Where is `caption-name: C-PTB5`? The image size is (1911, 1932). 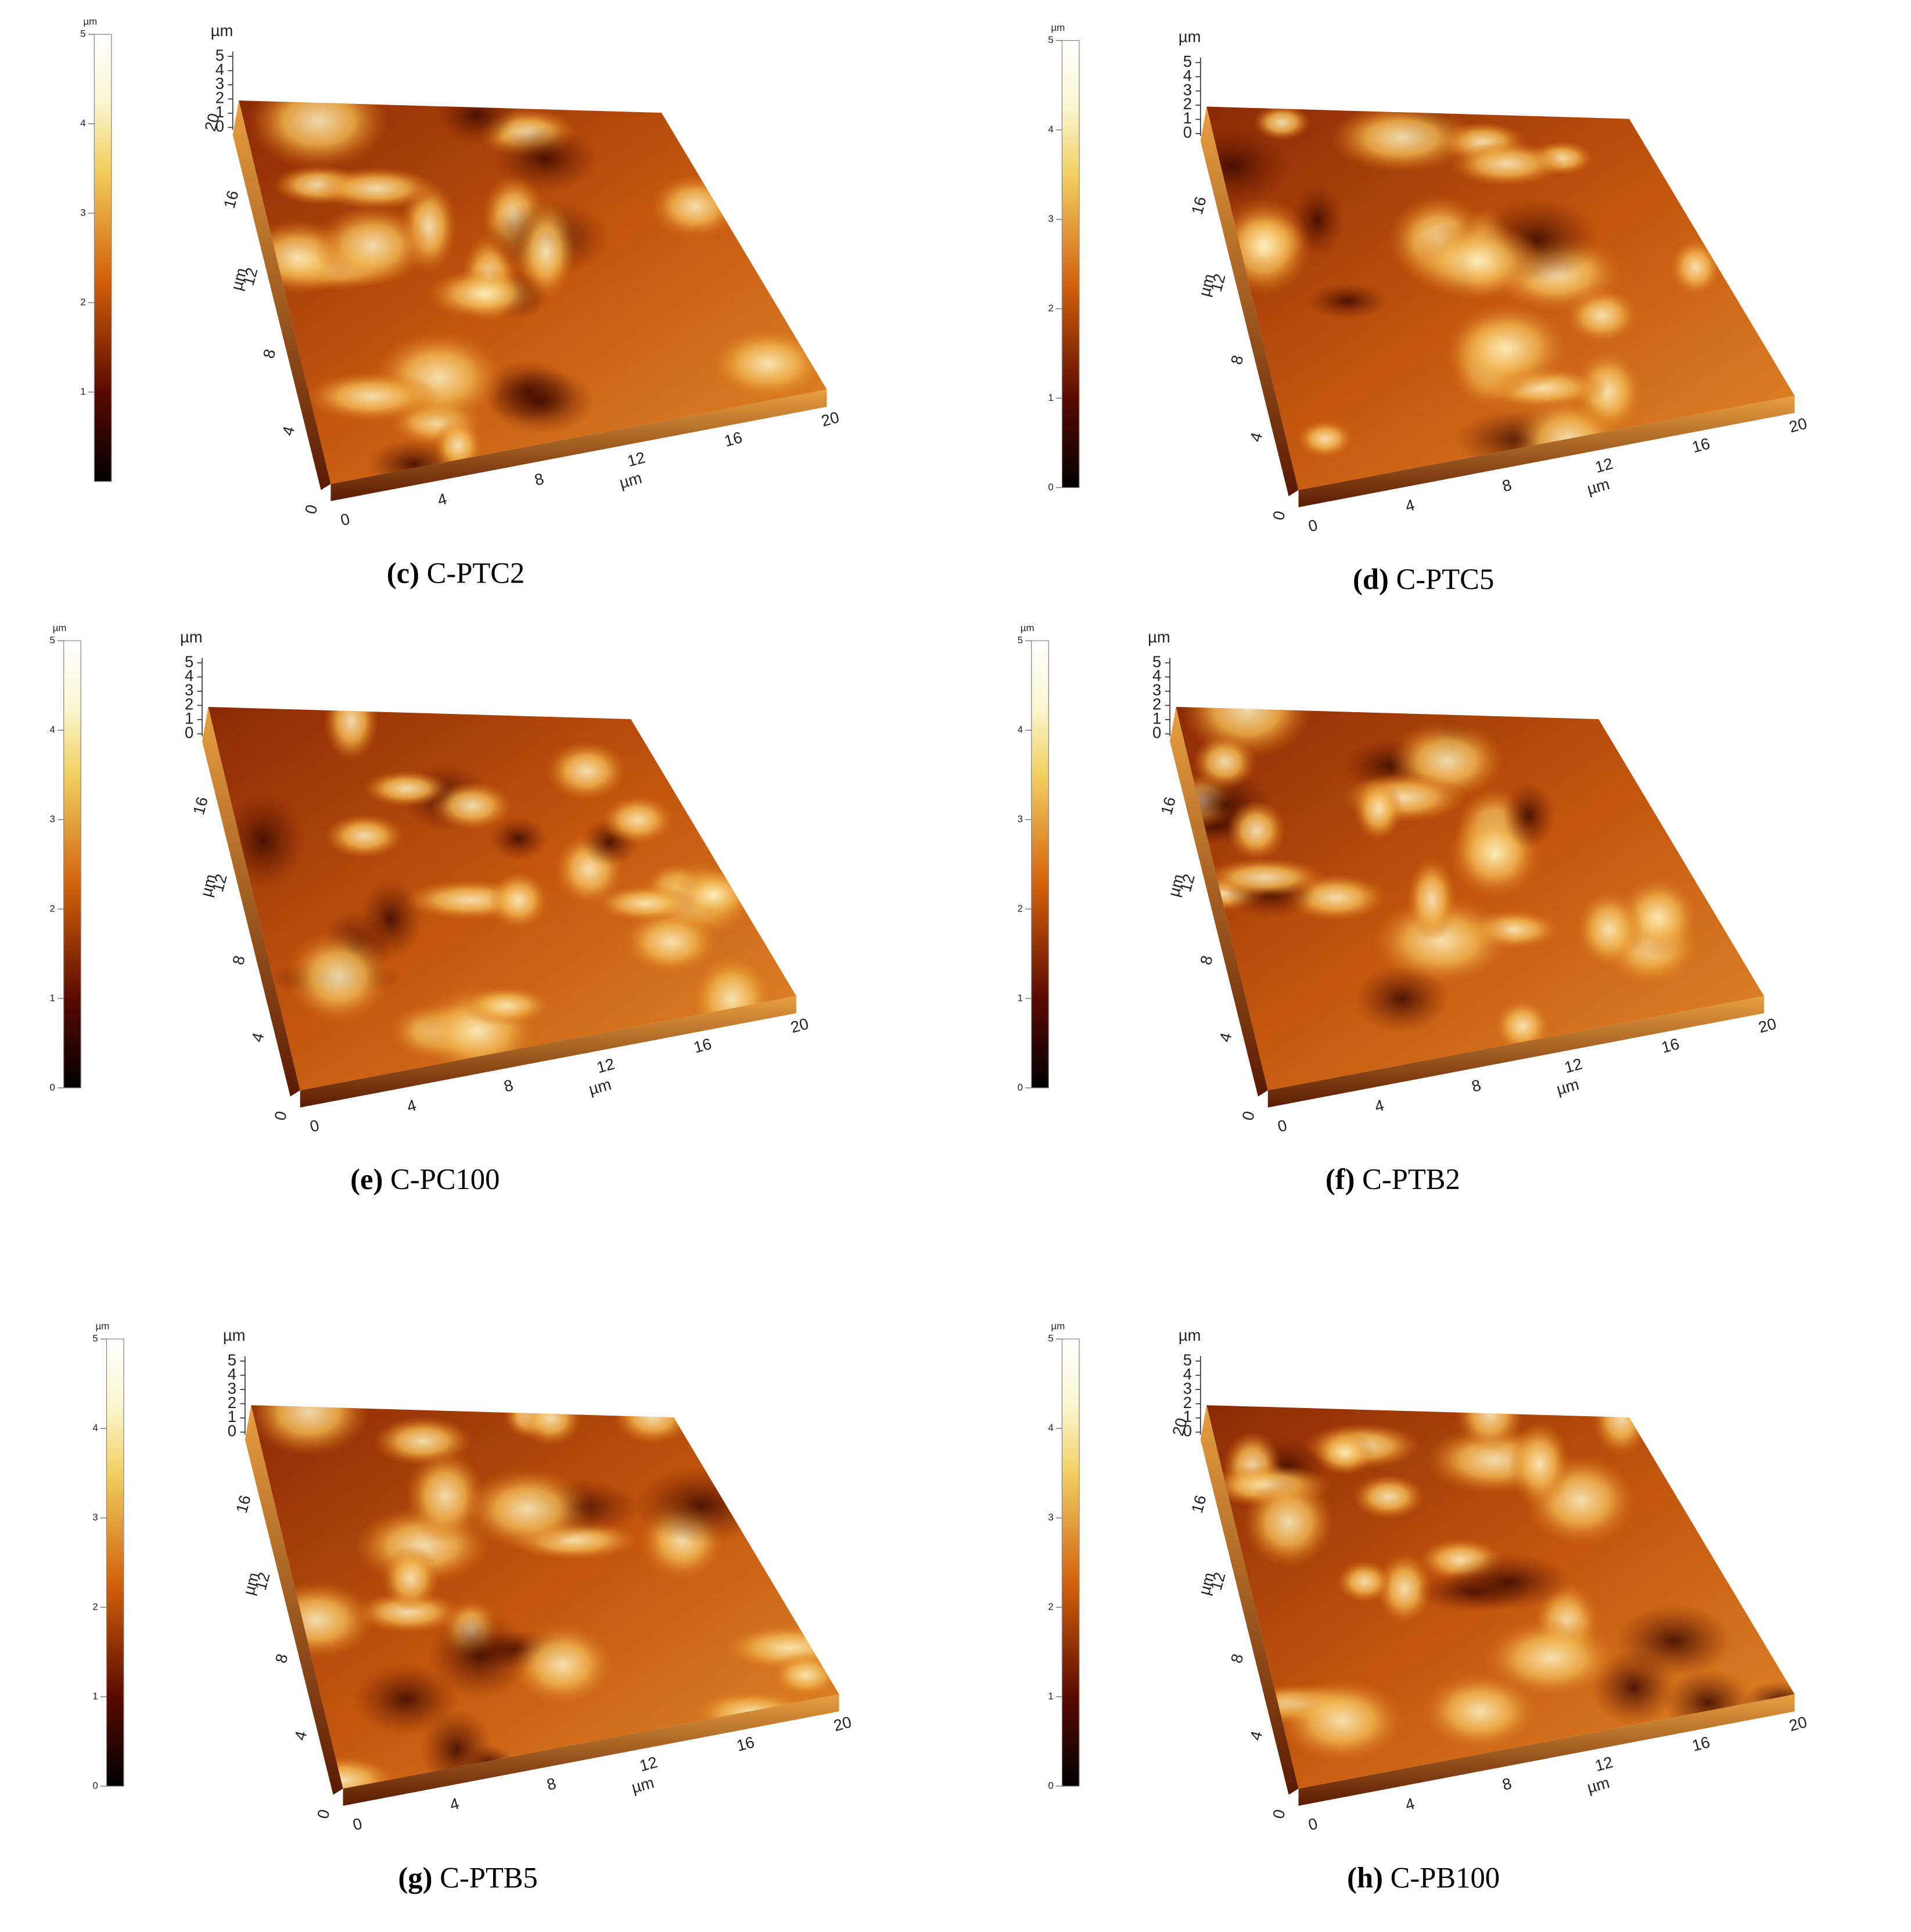 caption-name: C-PTB5 is located at coordinates (489, 1877).